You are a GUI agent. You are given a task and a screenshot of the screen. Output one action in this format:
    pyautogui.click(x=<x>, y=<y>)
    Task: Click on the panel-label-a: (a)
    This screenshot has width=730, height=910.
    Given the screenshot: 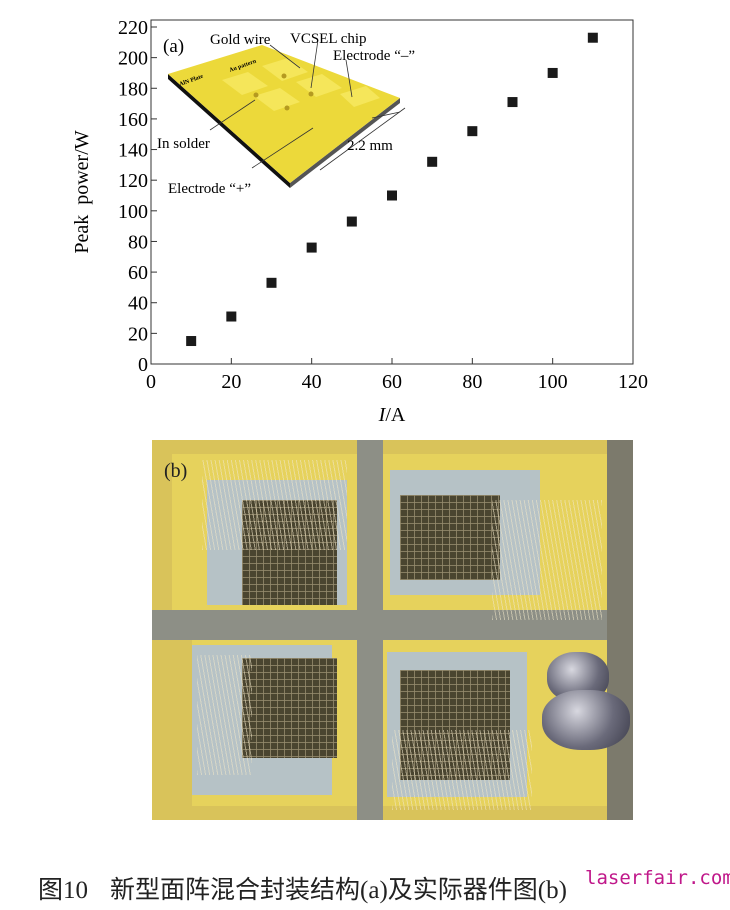 What is the action you would take?
    pyautogui.click(x=173, y=46)
    